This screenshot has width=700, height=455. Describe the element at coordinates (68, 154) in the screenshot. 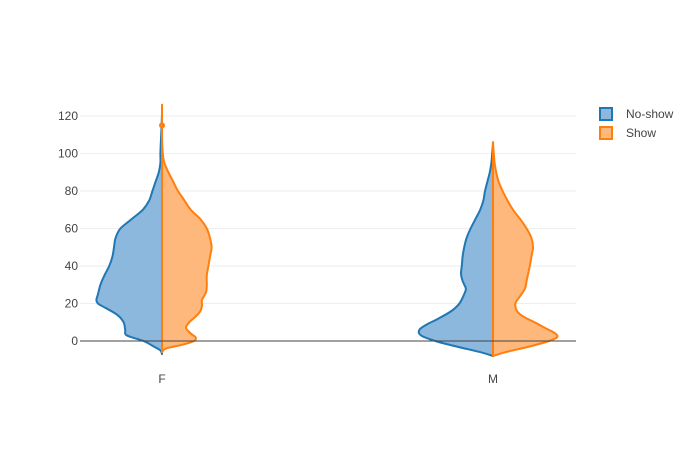

I see `y-tick-label: 100` at that location.